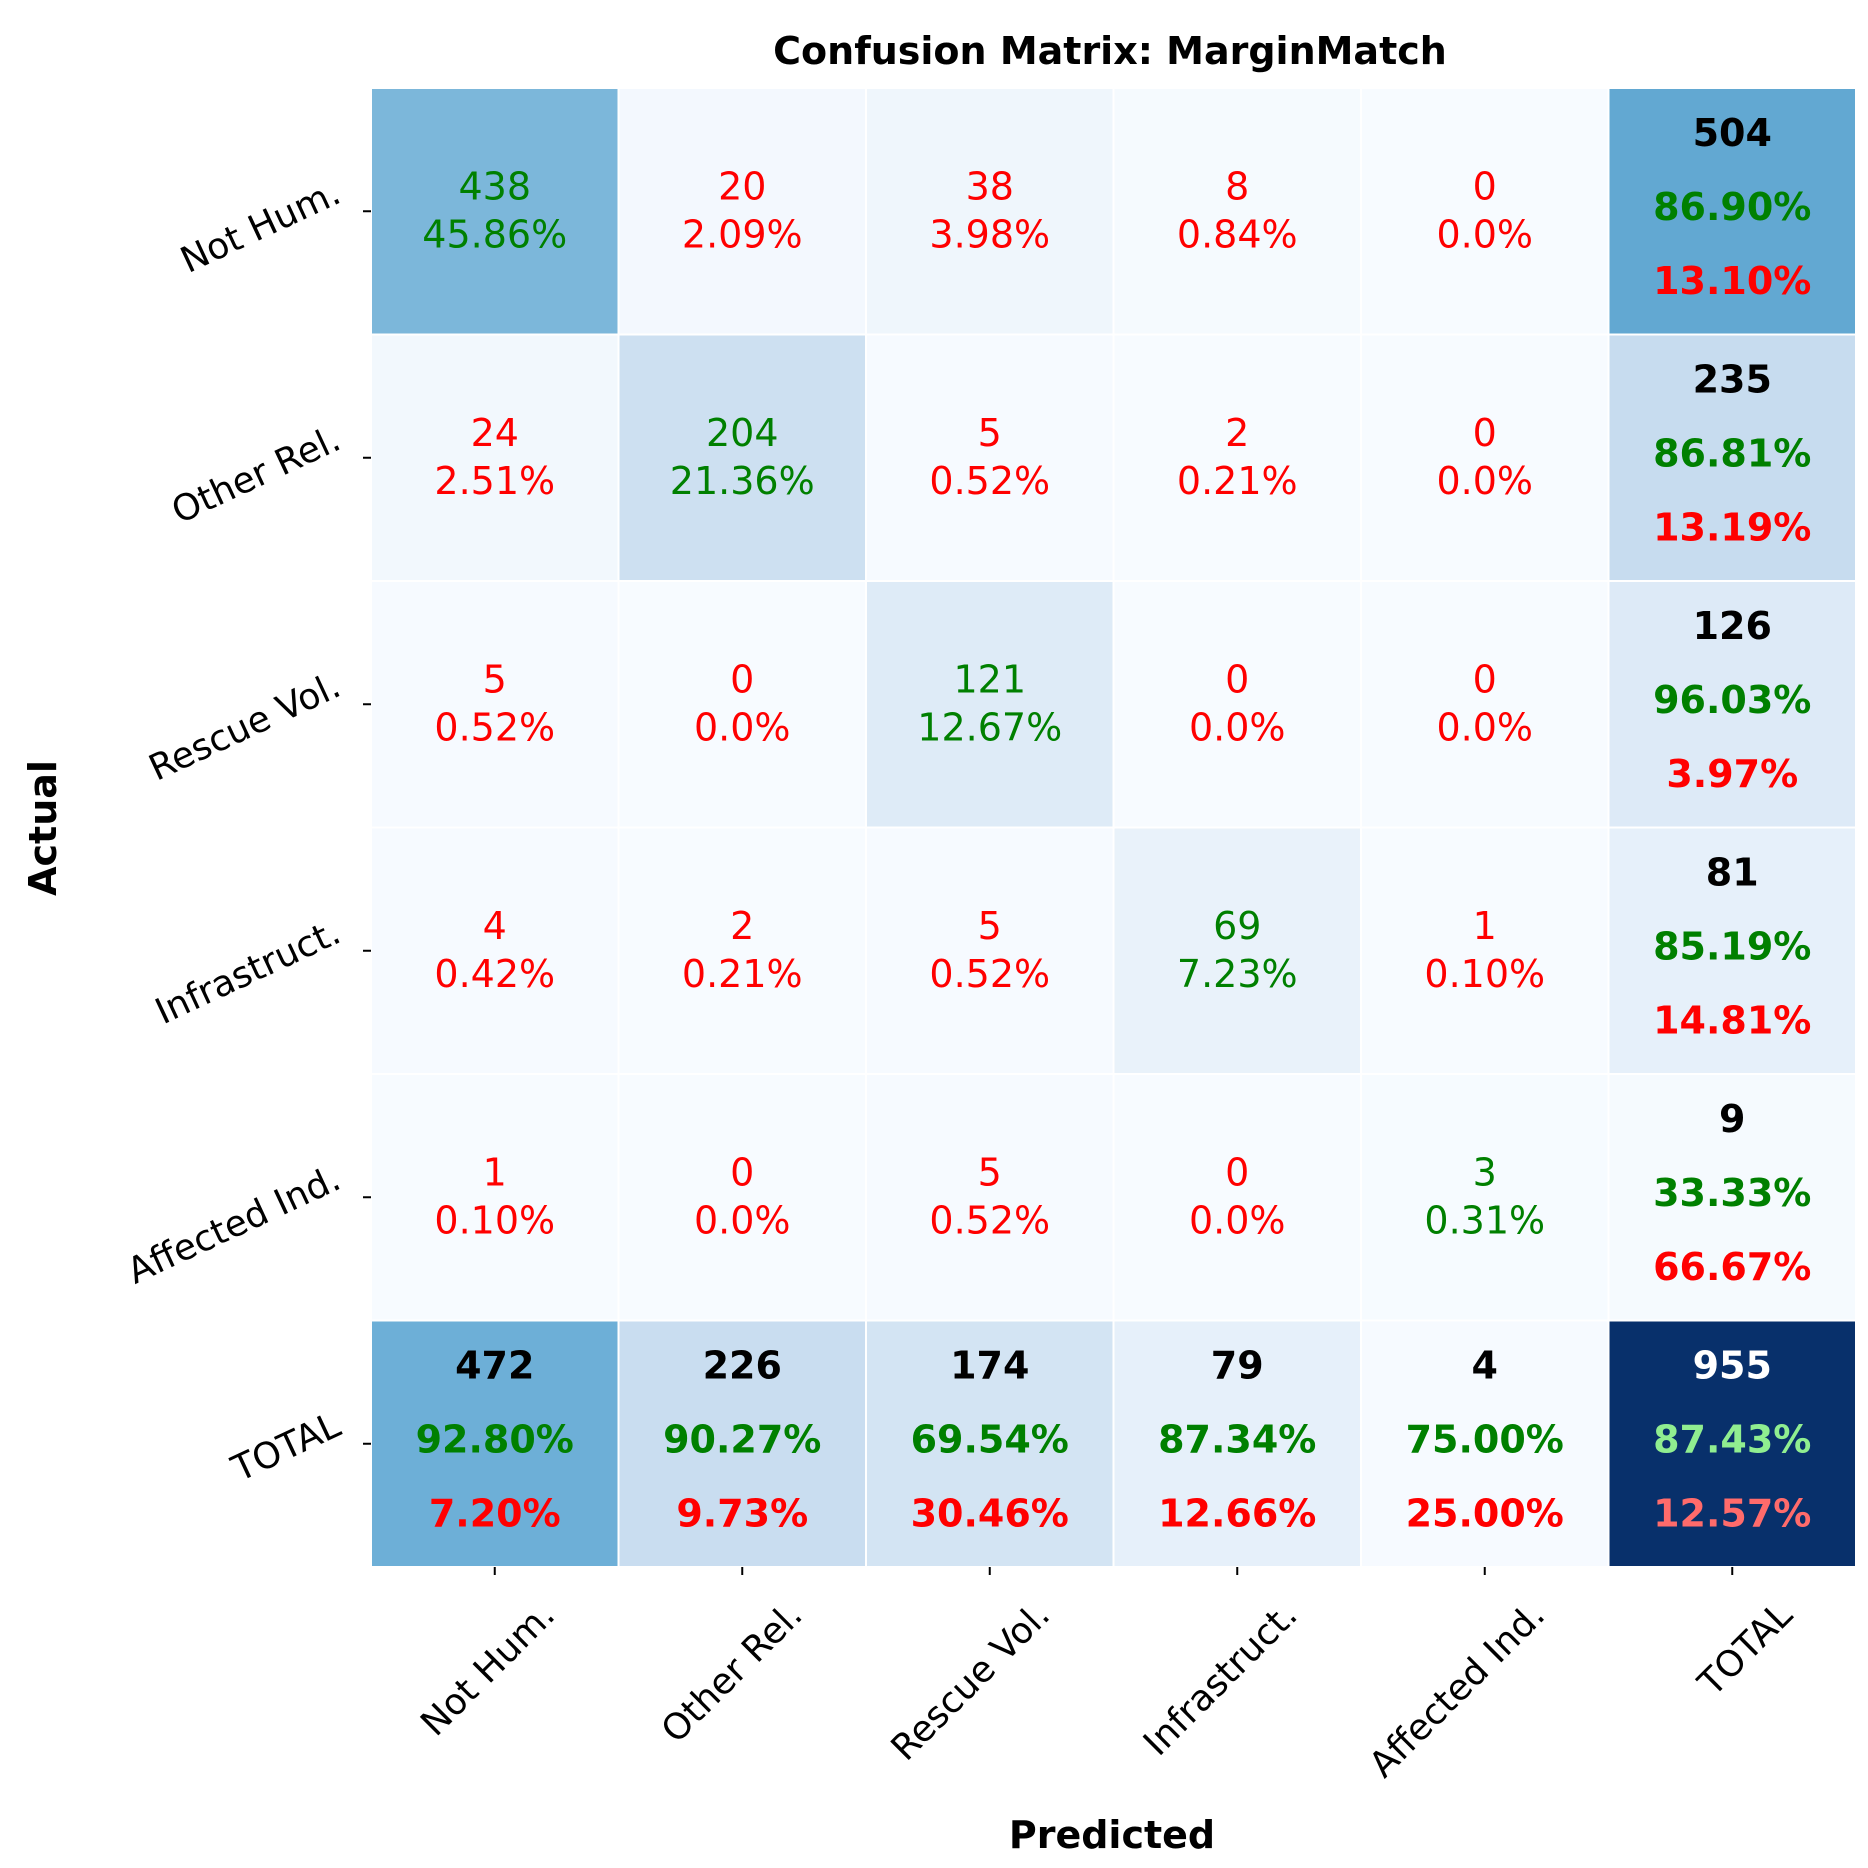  What do you see at coordinates (1485, 1172) in the screenshot?
I see `cell-count-label: 3` at bounding box center [1485, 1172].